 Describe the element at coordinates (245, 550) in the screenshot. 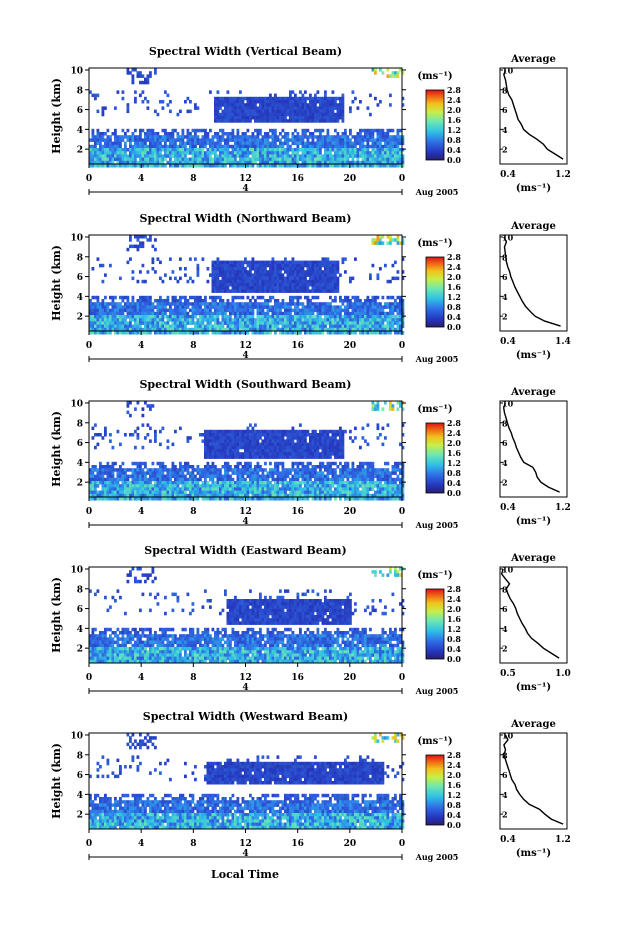

I see `panel-title: Spectral Width (Eastward Beam)` at that location.